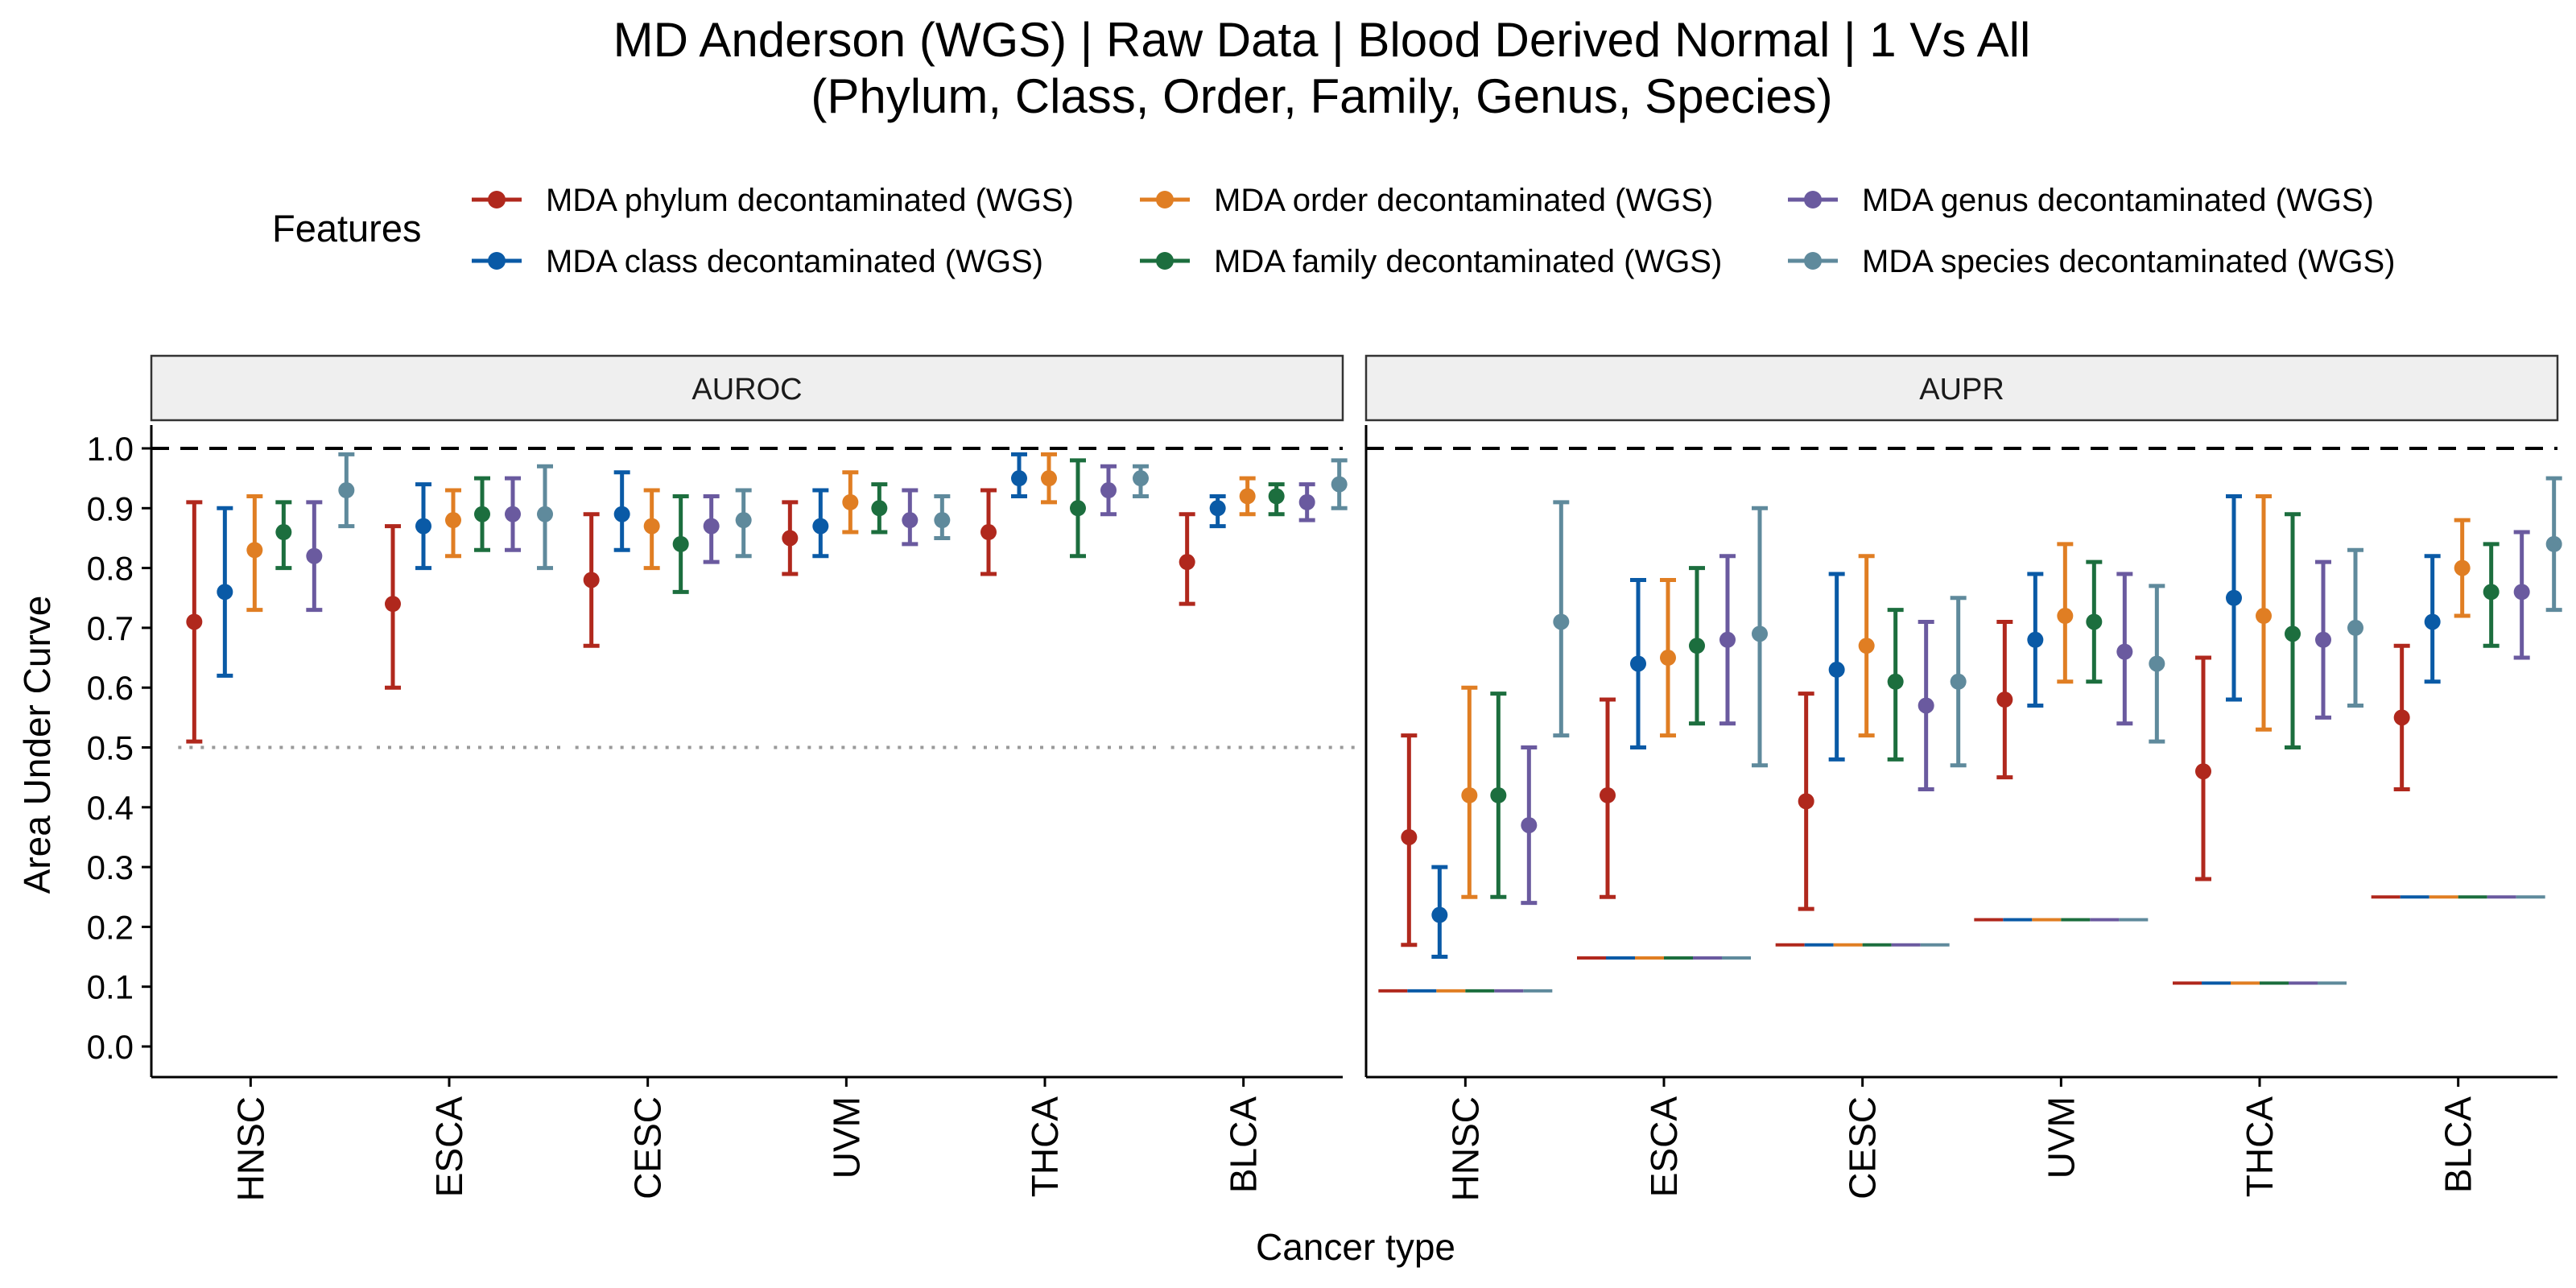 The height and width of the screenshot is (1288, 2576). Describe the element at coordinates (513, 514) in the screenshot. I see `point-auroc-esca-s5` at that location.